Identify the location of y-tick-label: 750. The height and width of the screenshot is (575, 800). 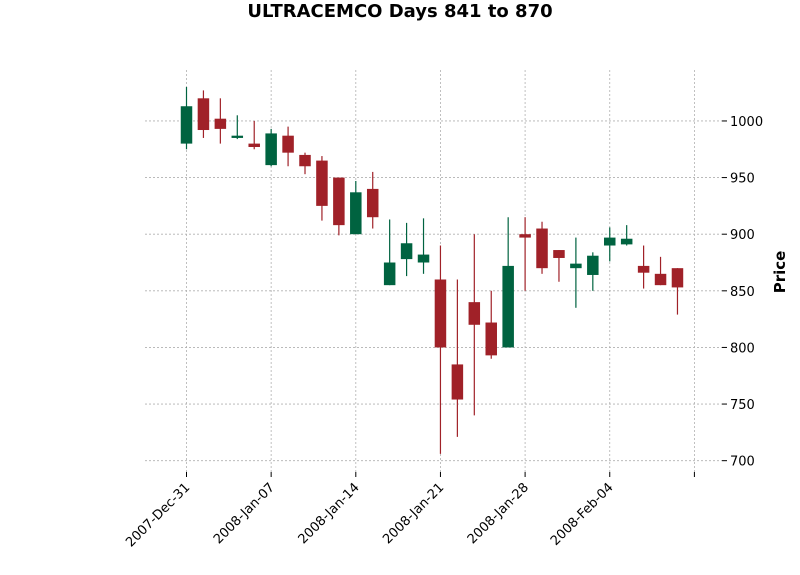
(742, 405).